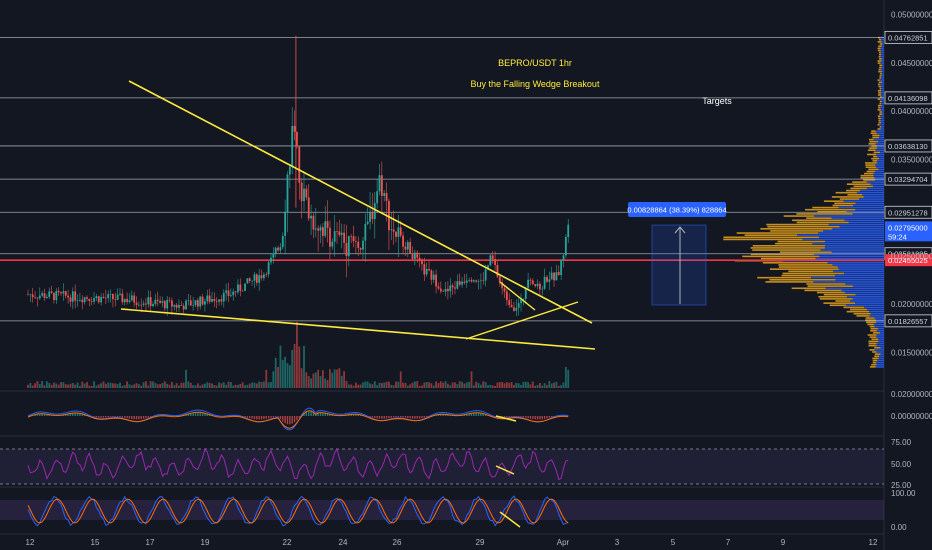  What do you see at coordinates (680, 230) in the screenshot?
I see `measure-arrow-head` at bounding box center [680, 230].